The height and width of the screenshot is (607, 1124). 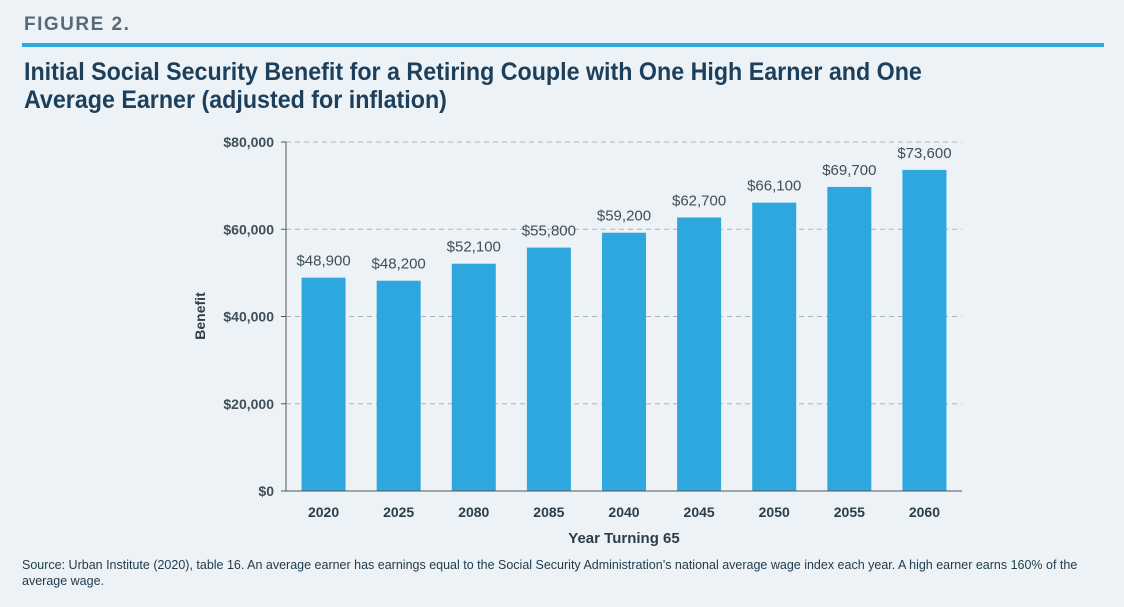 What do you see at coordinates (699, 512) in the screenshot?
I see `x-tick-label: 2045` at bounding box center [699, 512].